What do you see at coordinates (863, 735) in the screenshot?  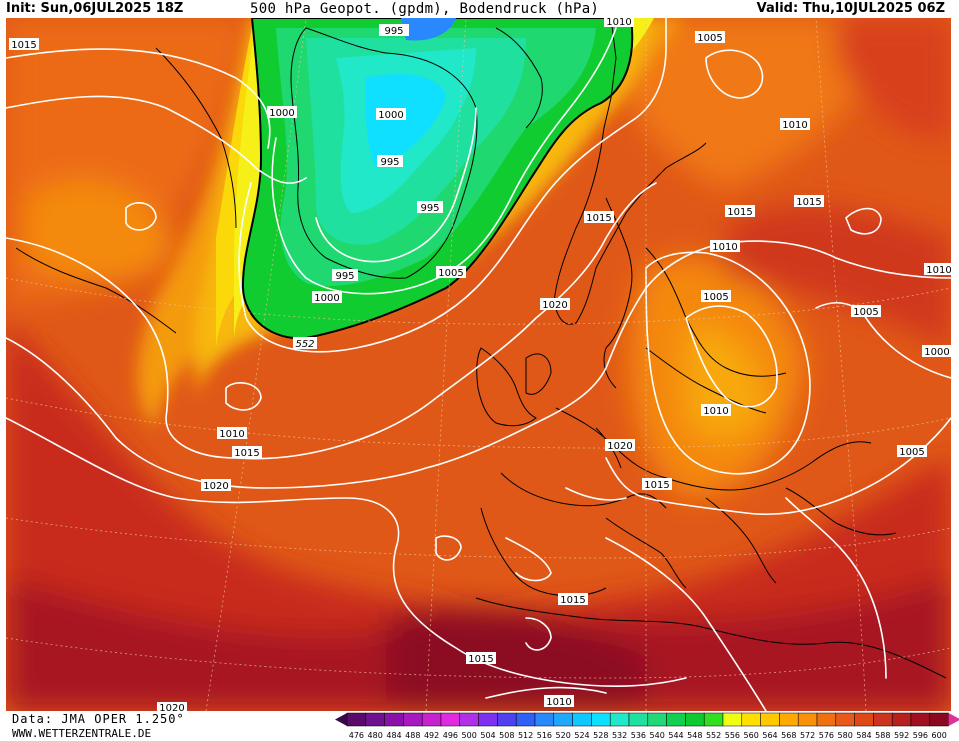 I see `scale-label: 584` at bounding box center [863, 735].